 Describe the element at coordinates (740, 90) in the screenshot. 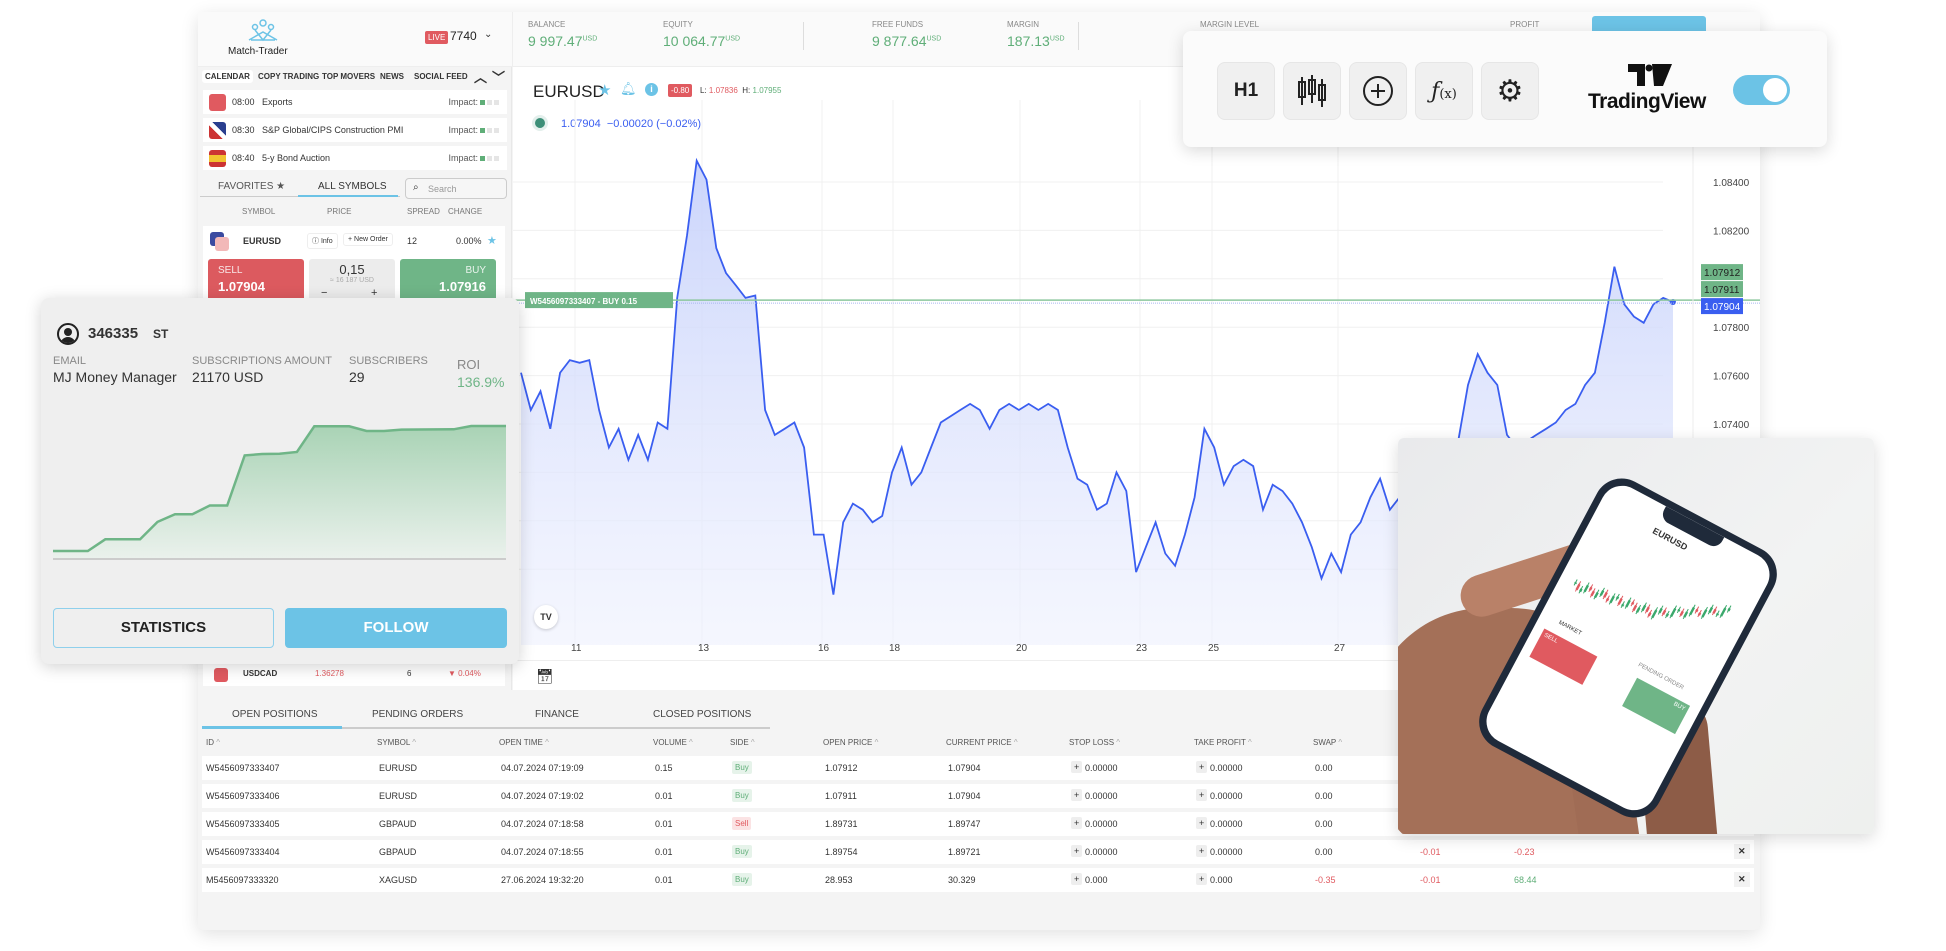

I see `low-high: L: 1.07836 H: 1.07955` at that location.